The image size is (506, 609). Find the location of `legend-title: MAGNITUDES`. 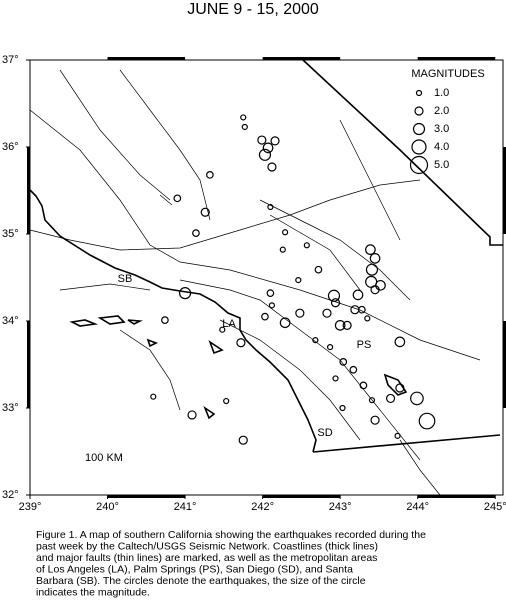

legend-title: MAGNITUDES is located at coordinates (447, 74).